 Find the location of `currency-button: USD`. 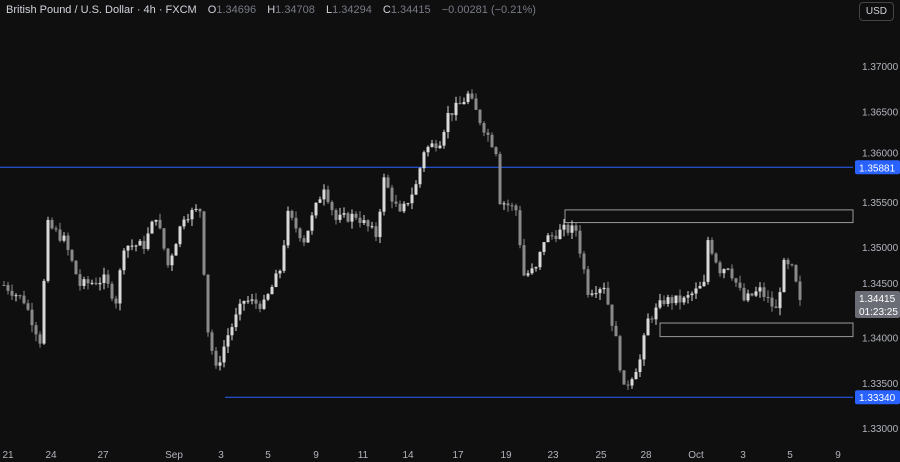

currency-button: USD is located at coordinates (876, 11).